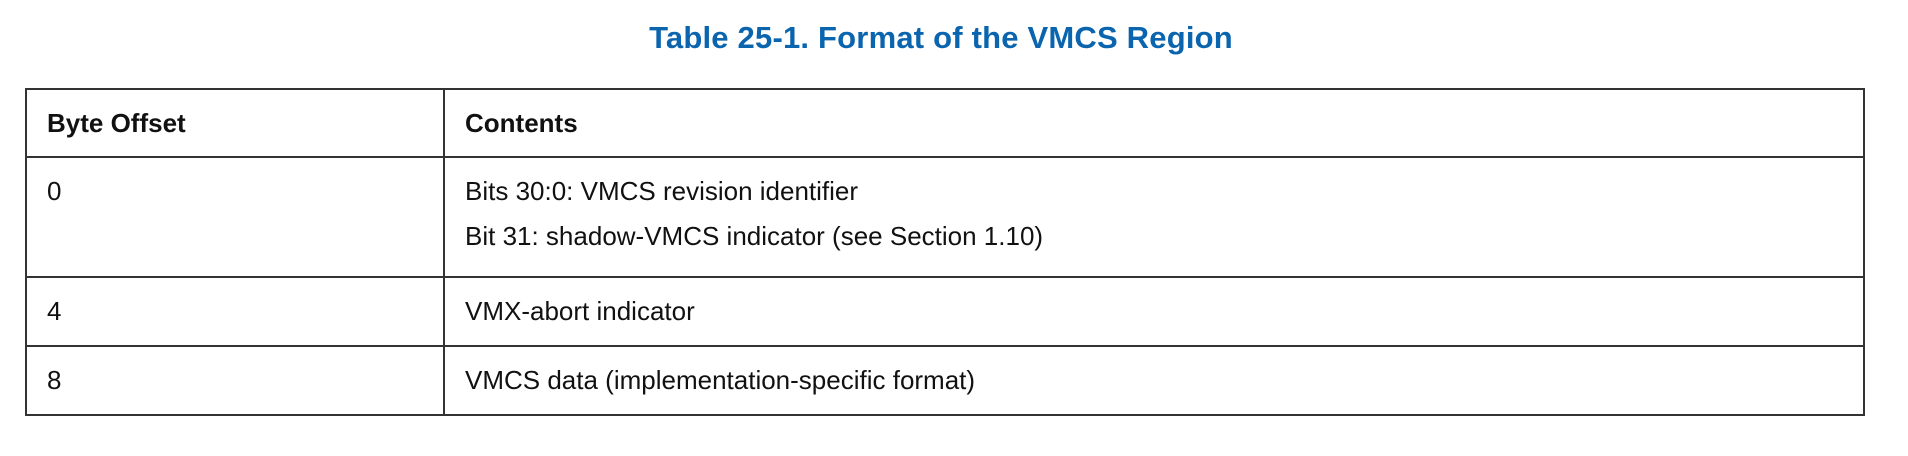  What do you see at coordinates (235, 123) in the screenshot?
I see `header-byte-offset: Byte Offset` at bounding box center [235, 123].